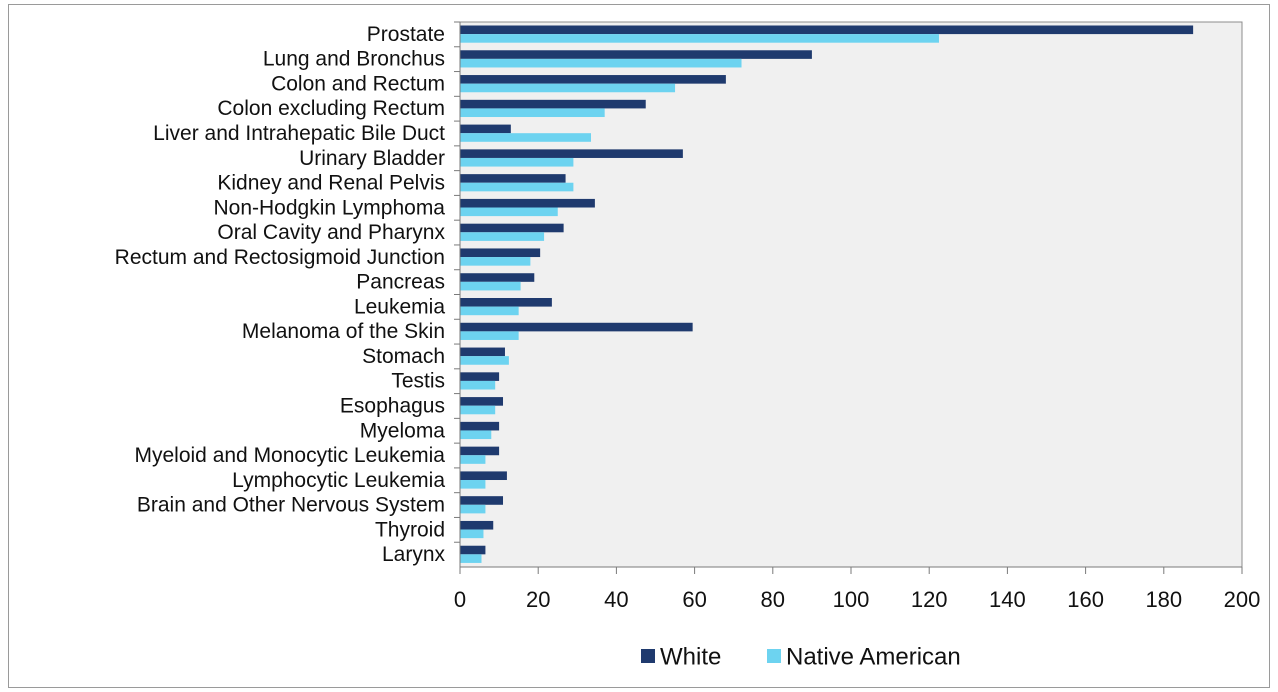 The image size is (1278, 692). I want to click on x-tick-label: 100, so click(851, 599).